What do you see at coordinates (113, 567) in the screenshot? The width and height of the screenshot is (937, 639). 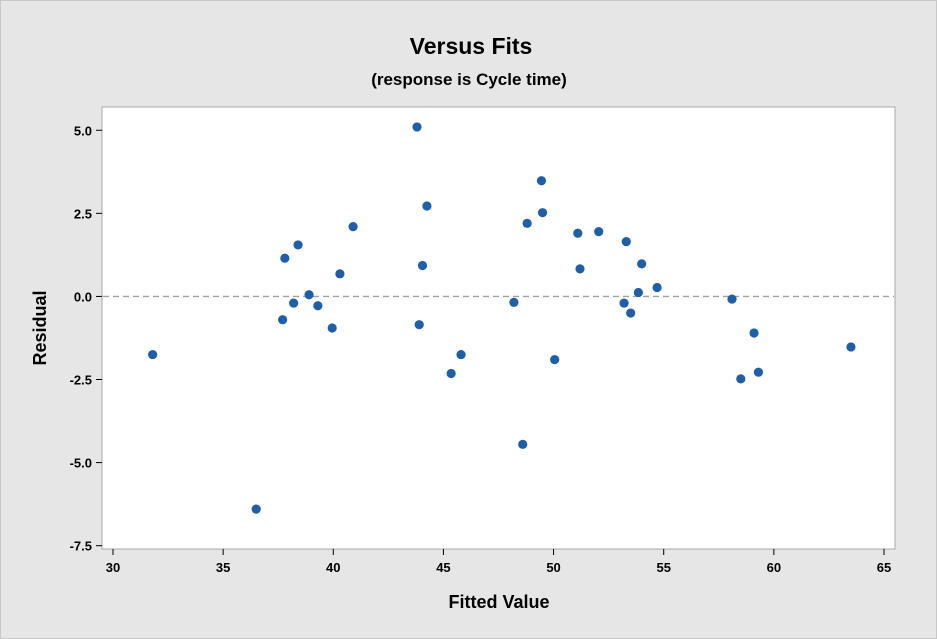 I see `x-tick-label: 30` at bounding box center [113, 567].